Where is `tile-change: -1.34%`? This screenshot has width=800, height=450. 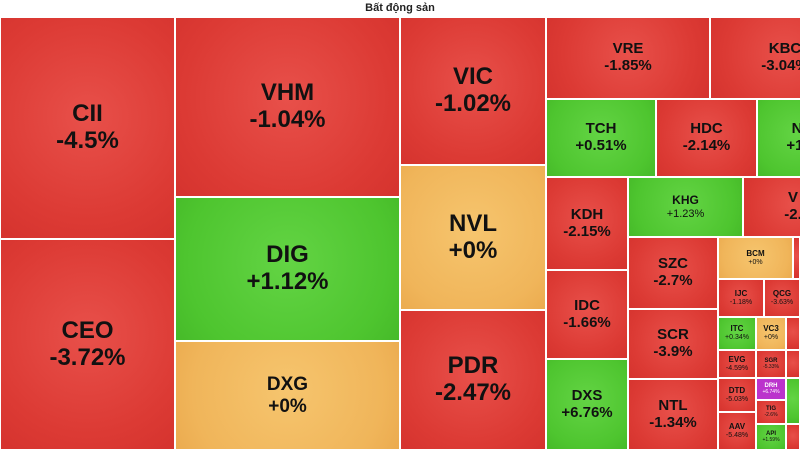
tile-change: -1.34% is located at coordinates (673, 422).